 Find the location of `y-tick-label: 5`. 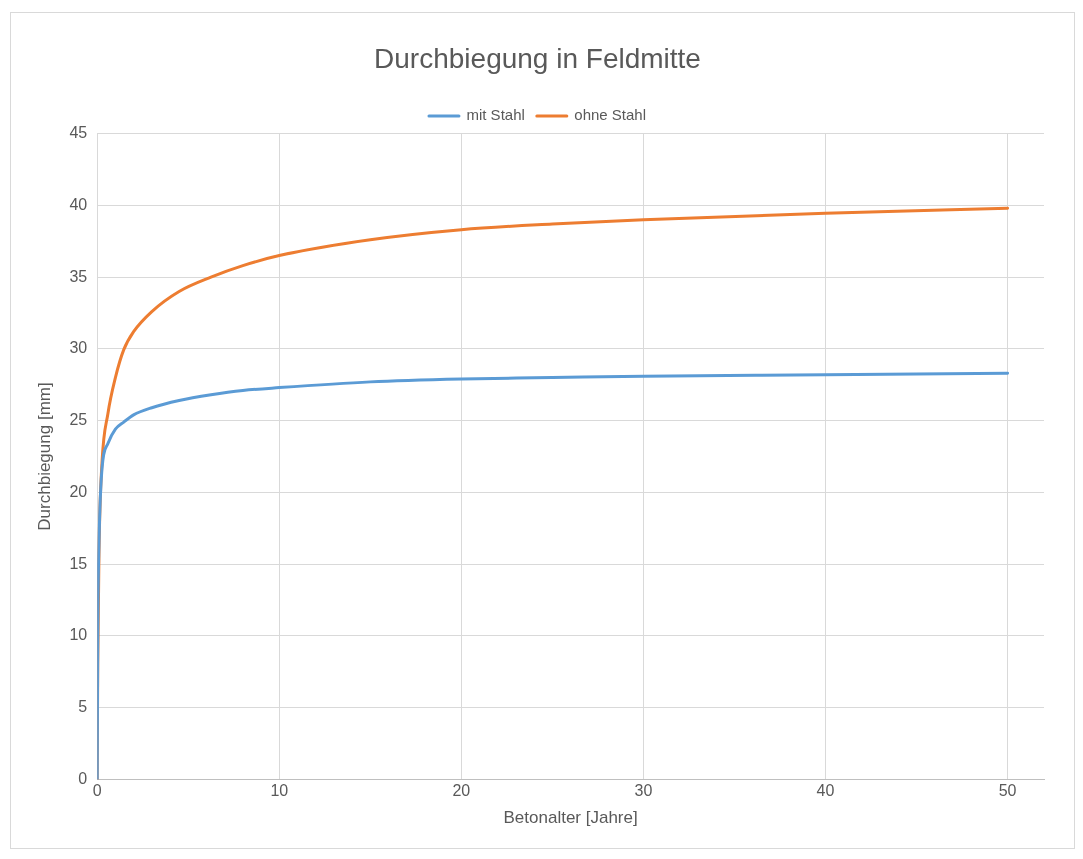

y-tick-label: 5 is located at coordinates (83, 707).